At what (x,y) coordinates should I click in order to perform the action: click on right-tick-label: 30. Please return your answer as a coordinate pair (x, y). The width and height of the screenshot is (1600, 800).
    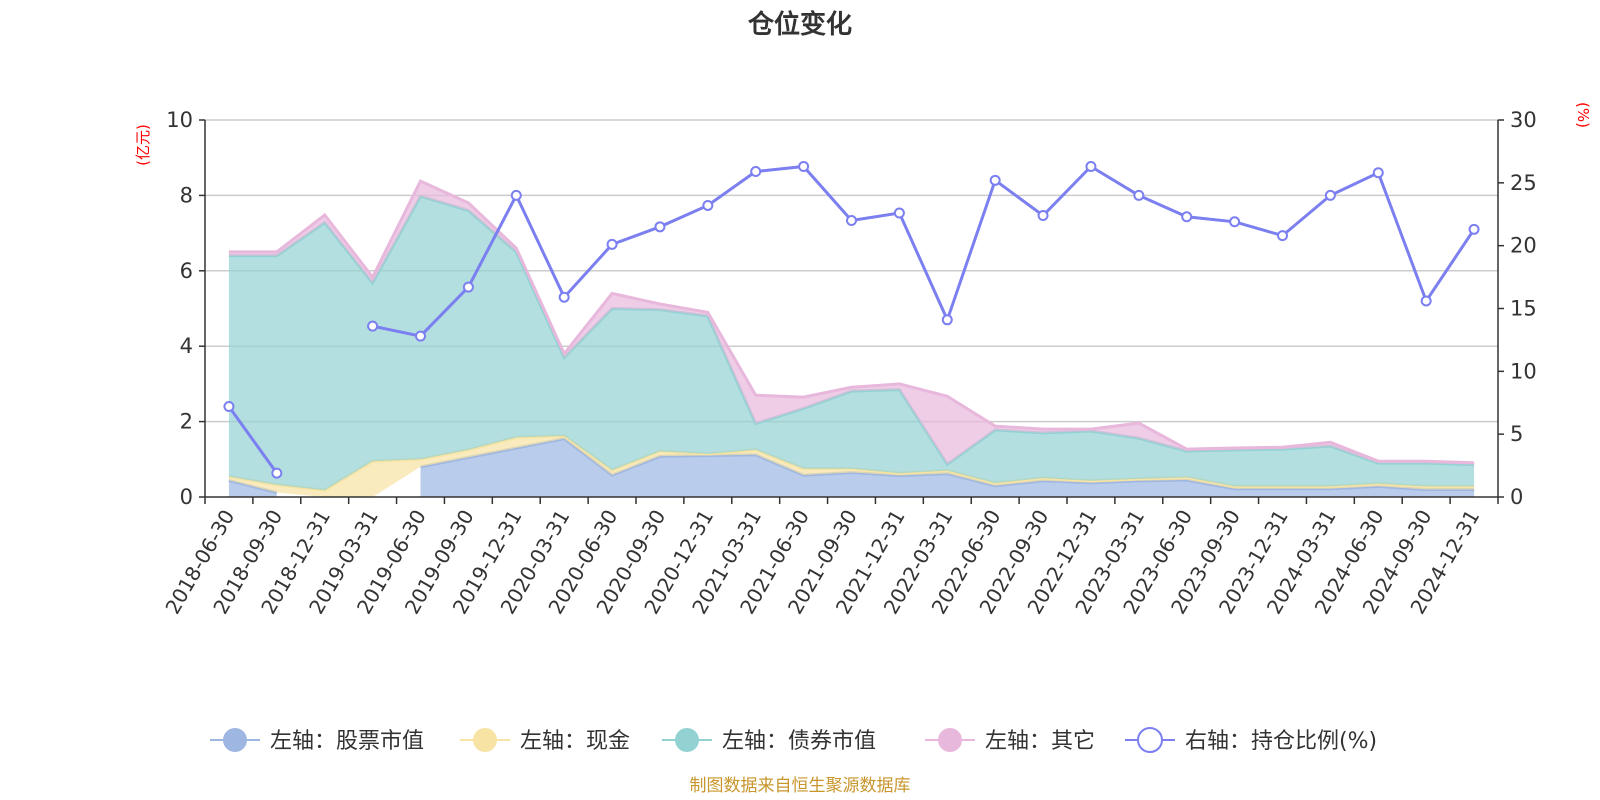
    Looking at the image, I should click on (1523, 120).